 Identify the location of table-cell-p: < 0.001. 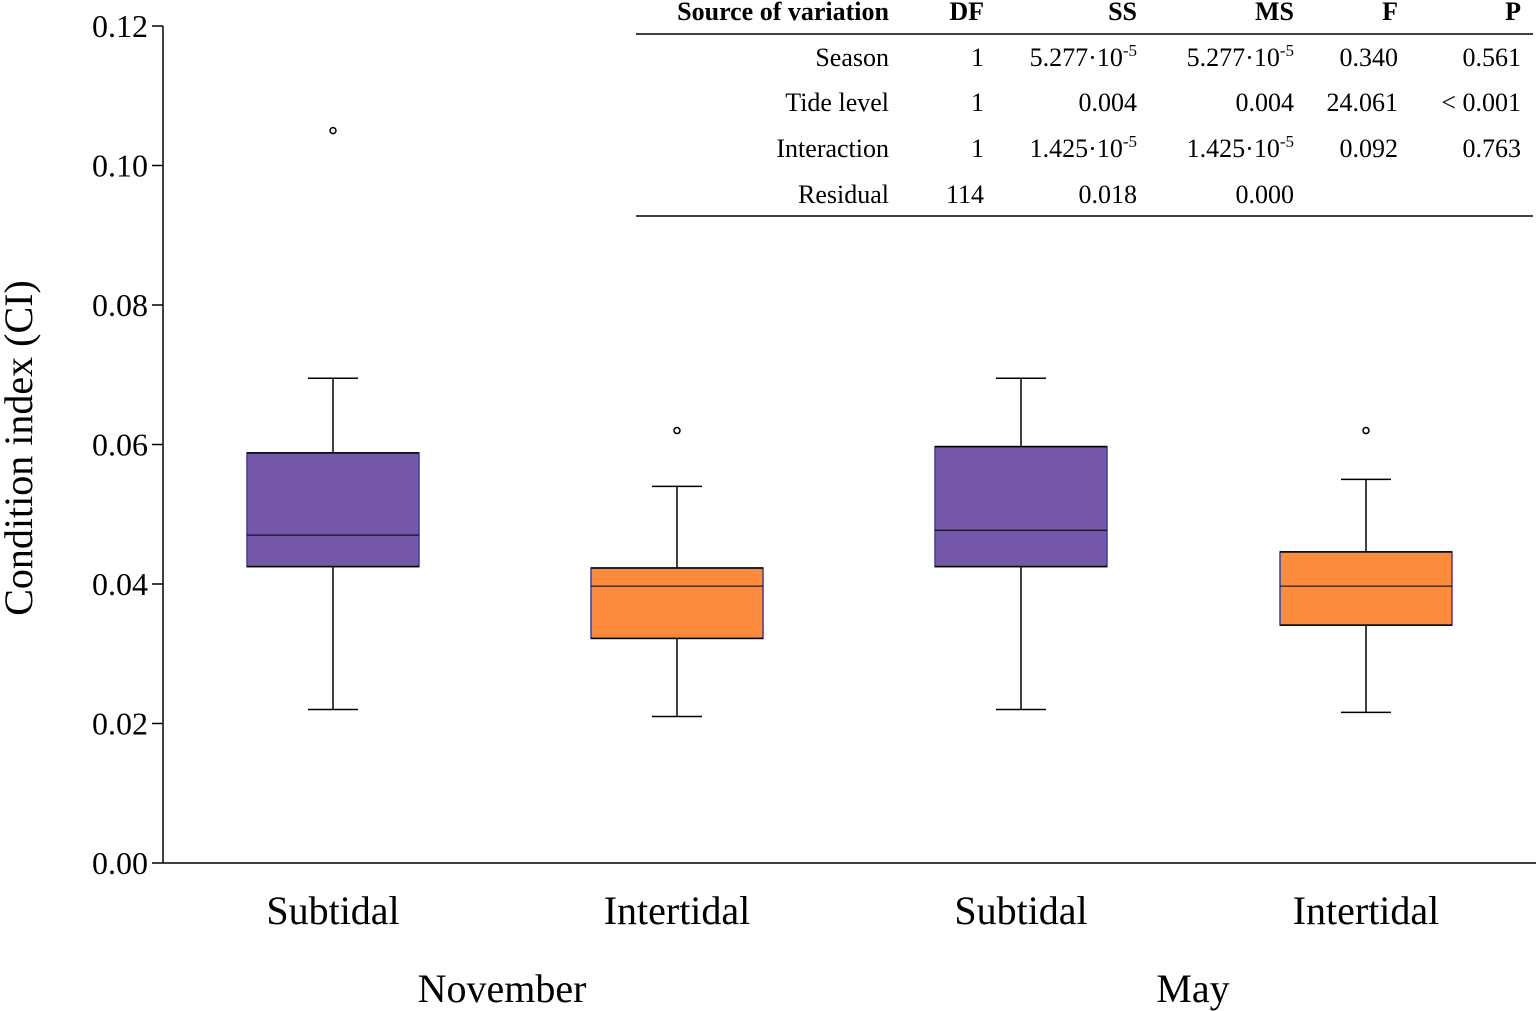
(1481, 102).